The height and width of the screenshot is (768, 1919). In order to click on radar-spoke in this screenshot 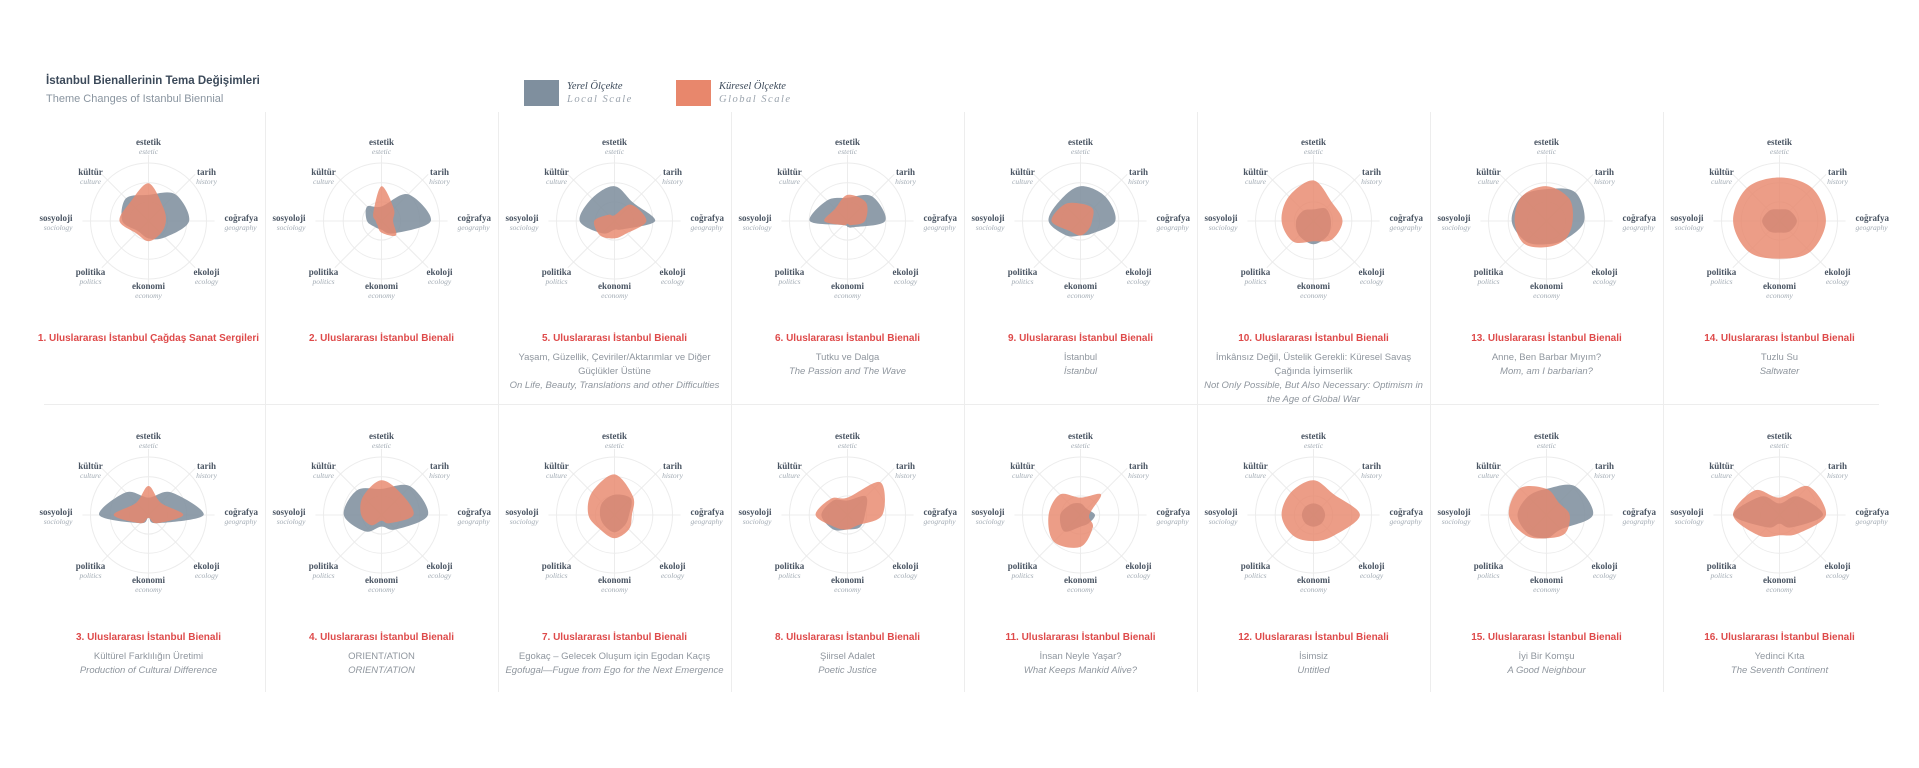, I will do `click(358, 244)`.